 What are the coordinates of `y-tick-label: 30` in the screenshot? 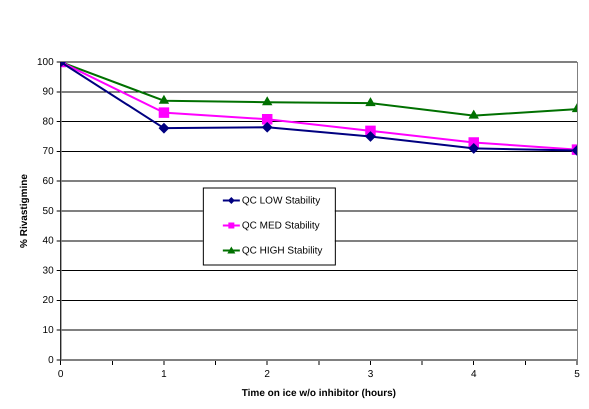 It's located at (48, 270).